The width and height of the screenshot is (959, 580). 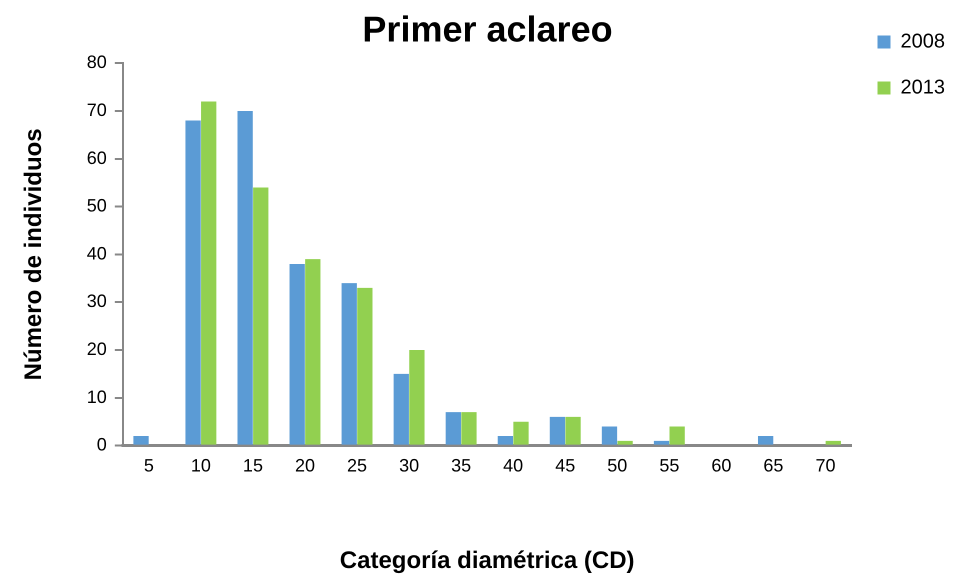 I want to click on y-tick-label: 10, so click(x=96, y=396).